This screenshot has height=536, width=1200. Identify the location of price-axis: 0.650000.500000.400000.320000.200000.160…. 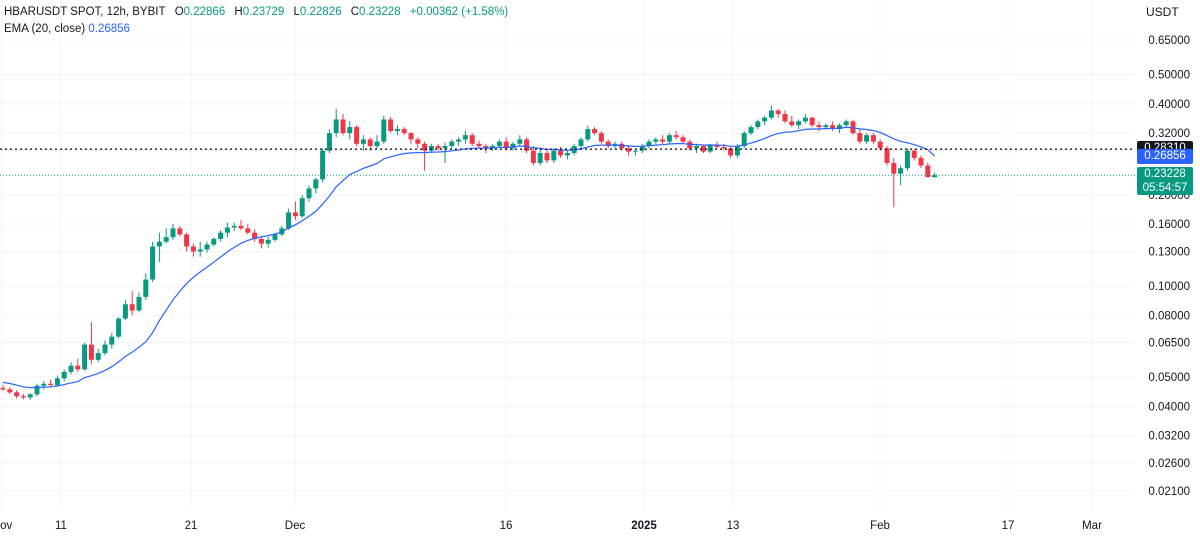
(1169, 266).